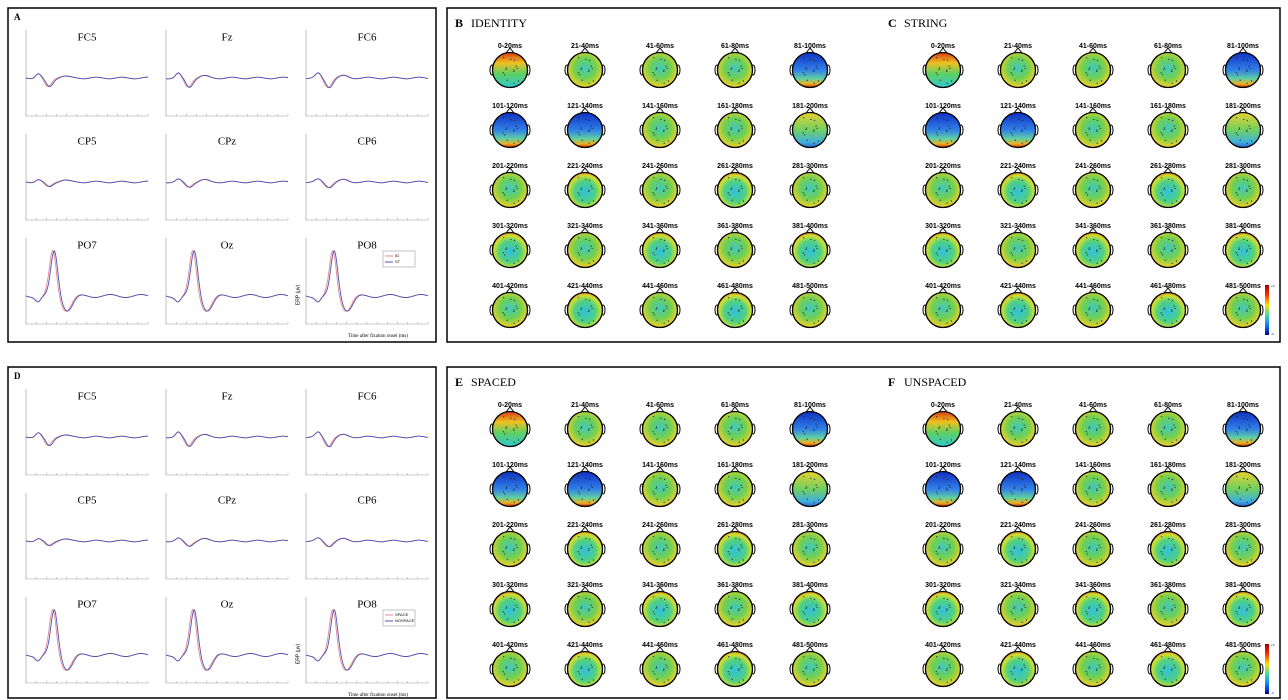  What do you see at coordinates (1093, 525) in the screenshot?
I see `time-window-label: 241-260ms` at bounding box center [1093, 525].